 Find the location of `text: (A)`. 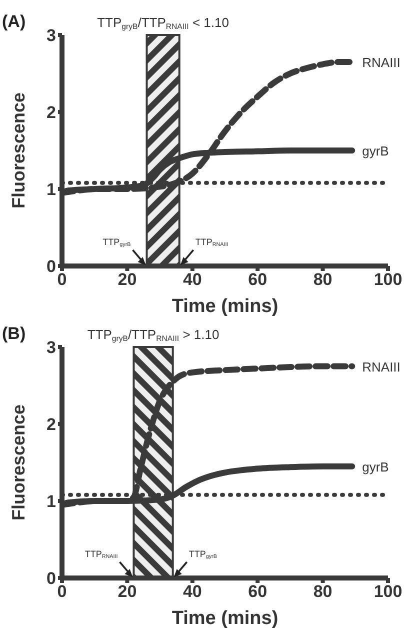

text: (A) is located at coordinates (14, 22).